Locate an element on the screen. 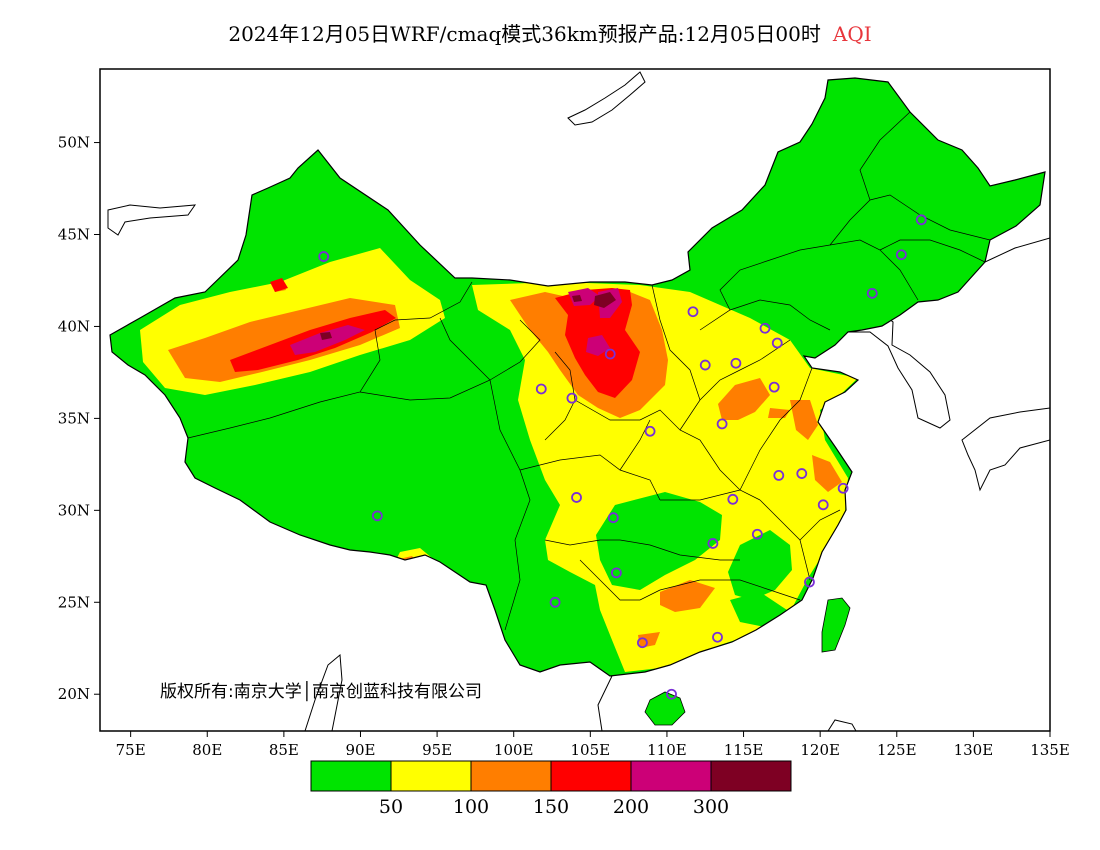 This screenshot has width=1100, height=850. lon-tick-label: 110E is located at coordinates (667, 750).